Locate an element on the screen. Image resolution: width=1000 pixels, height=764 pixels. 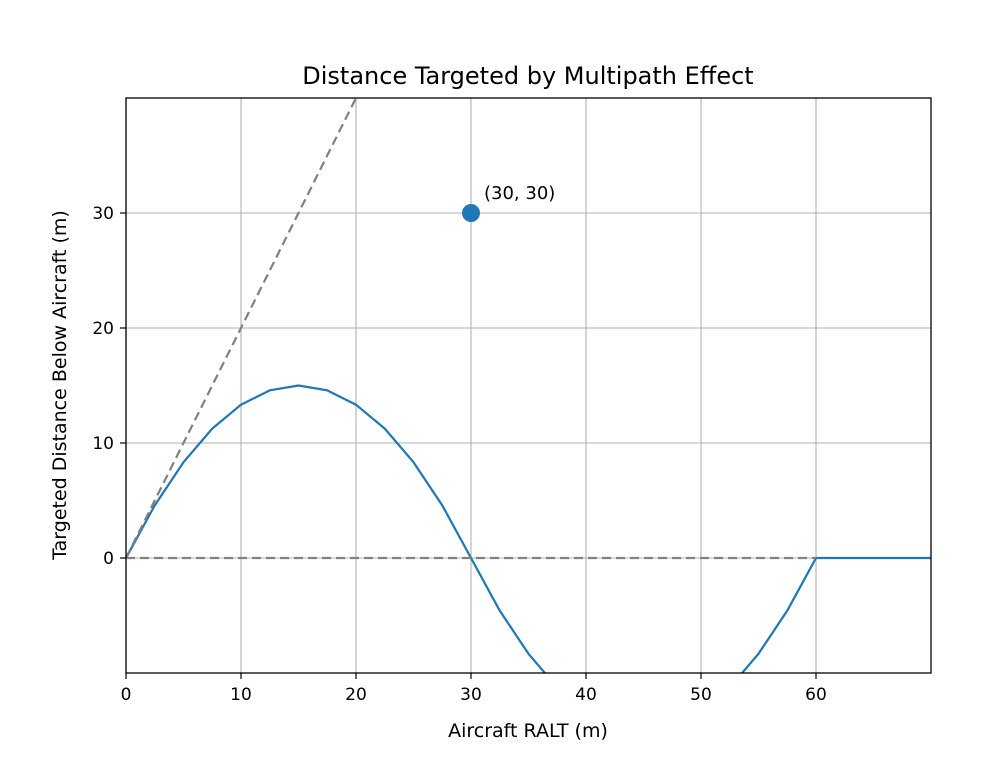
y-axis-label: Targeted Distance Below Aircraft (m) is located at coordinates (60, 385).